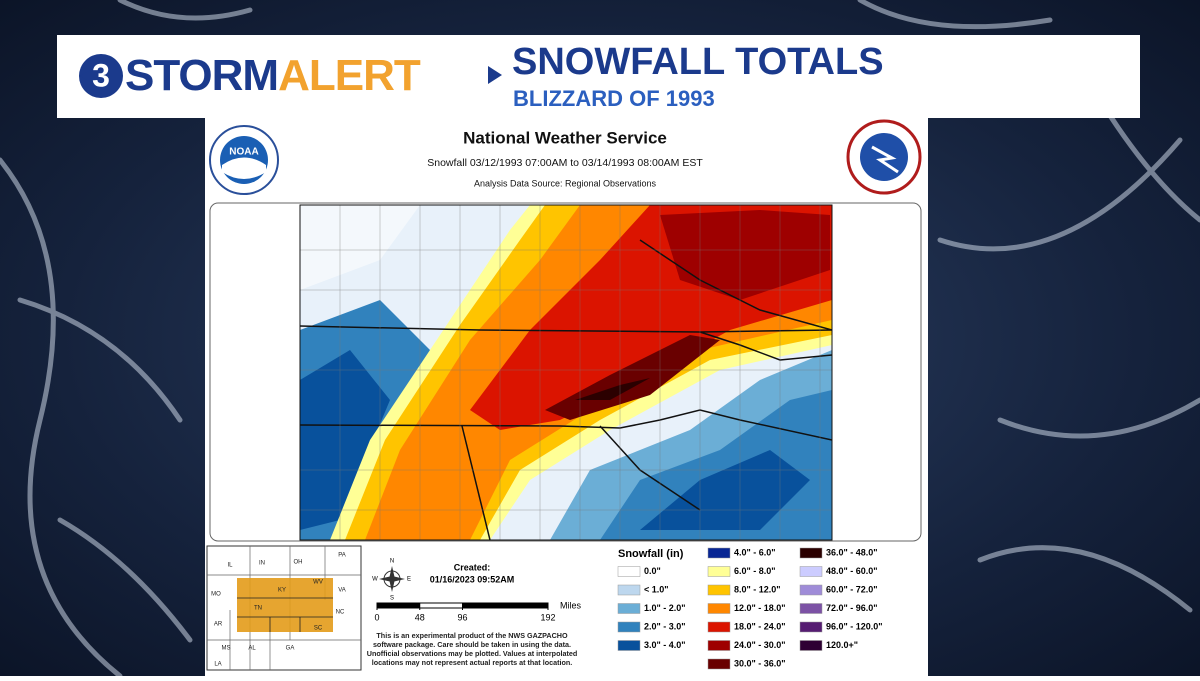 The width and height of the screenshot is (1200, 681). What do you see at coordinates (547, 617) in the screenshot?
I see `scale-tick-label: 192` at bounding box center [547, 617].